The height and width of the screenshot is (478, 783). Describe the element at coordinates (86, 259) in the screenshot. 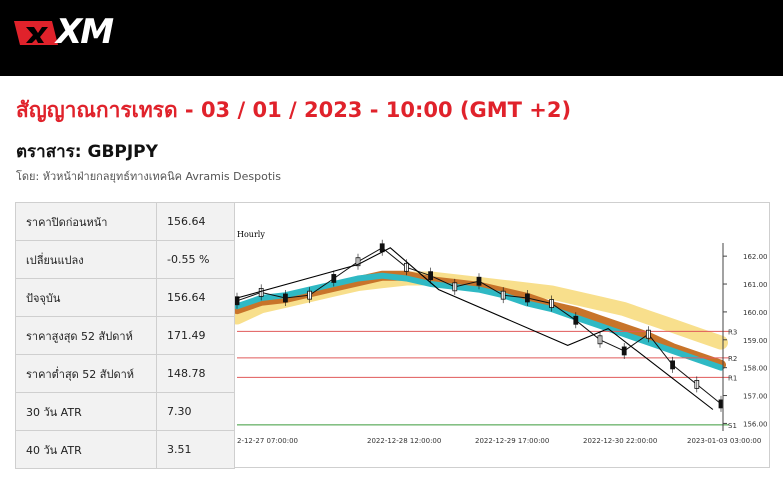

I see `stat-label: เปลี่ยนแปลง` at that location.